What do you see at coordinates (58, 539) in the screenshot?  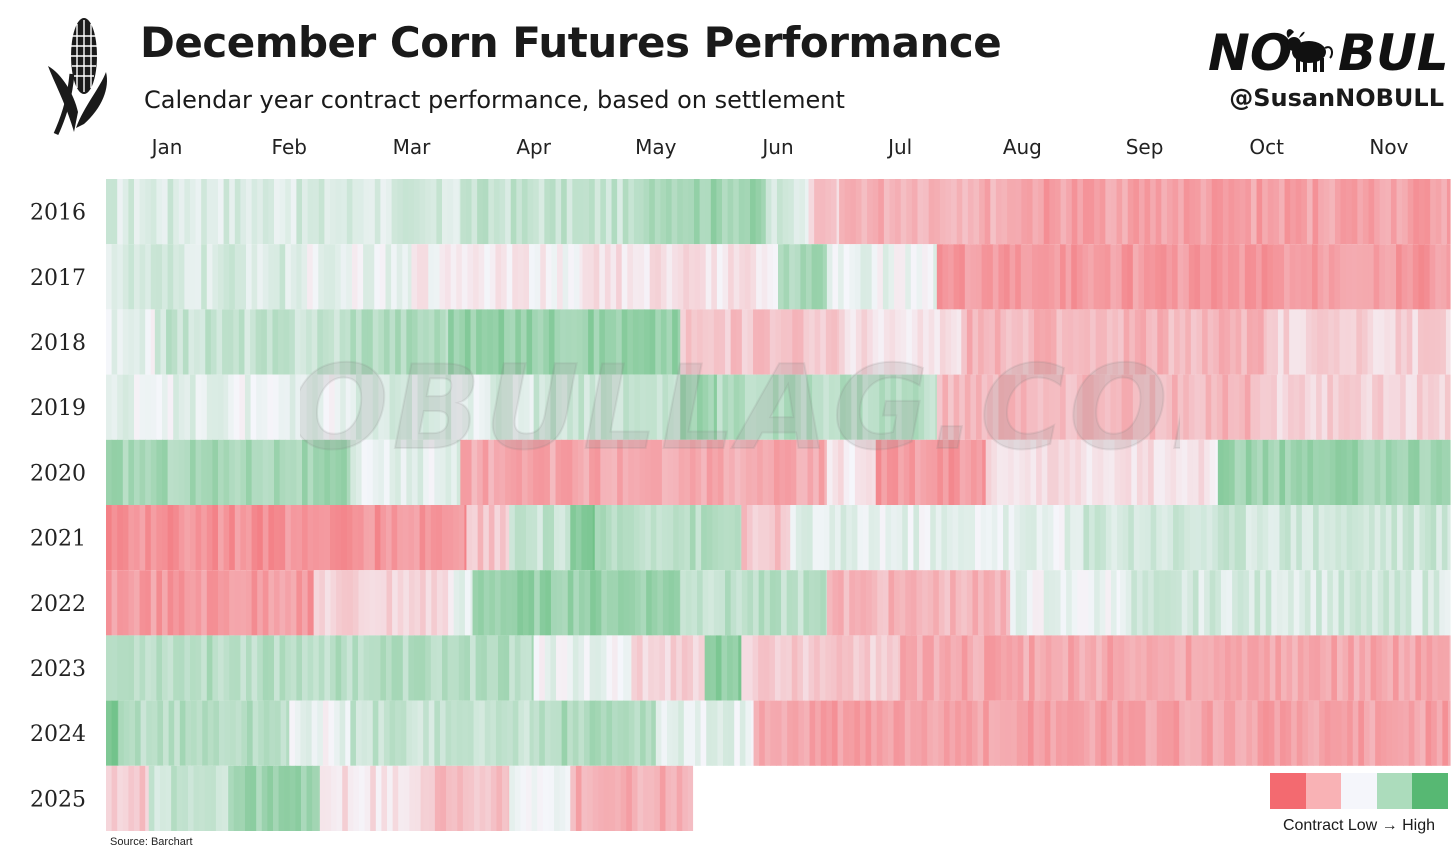 I see `y-tick-label: 2021` at bounding box center [58, 539].